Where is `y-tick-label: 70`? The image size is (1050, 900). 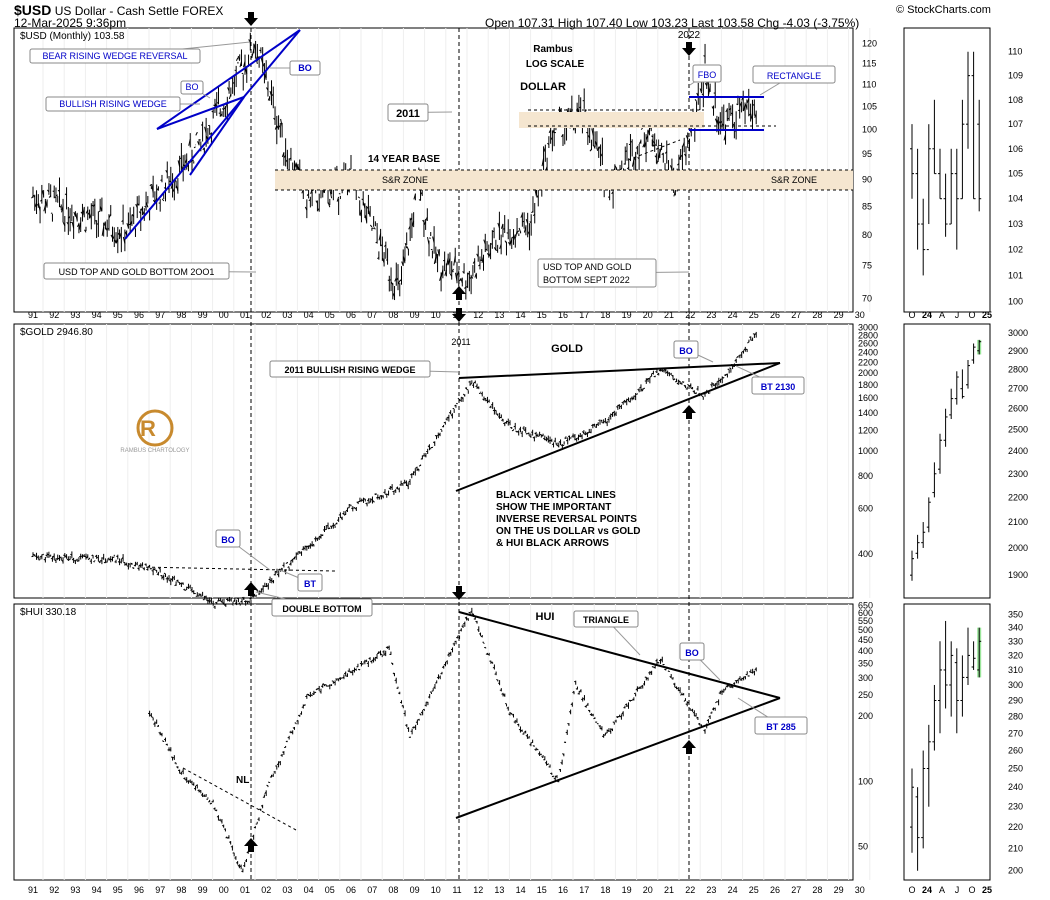
y-tick-label: 70 is located at coordinates (867, 298).